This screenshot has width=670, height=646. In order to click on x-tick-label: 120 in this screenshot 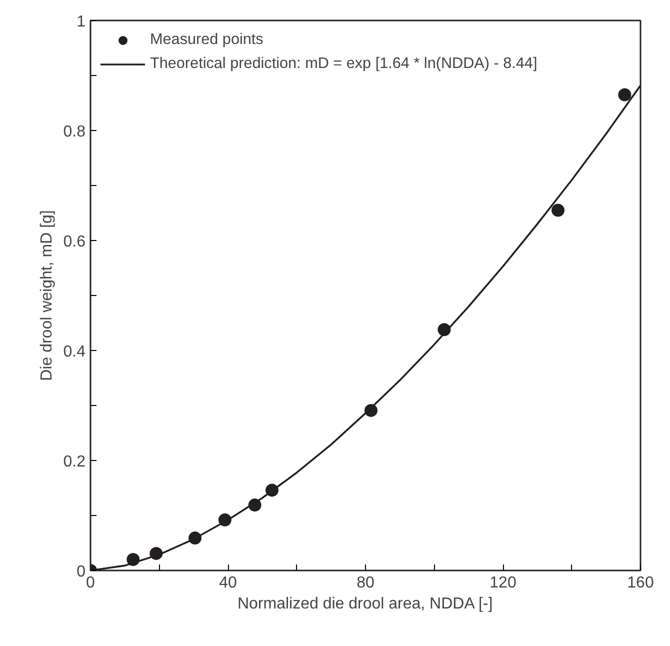, I will do `click(503, 583)`.